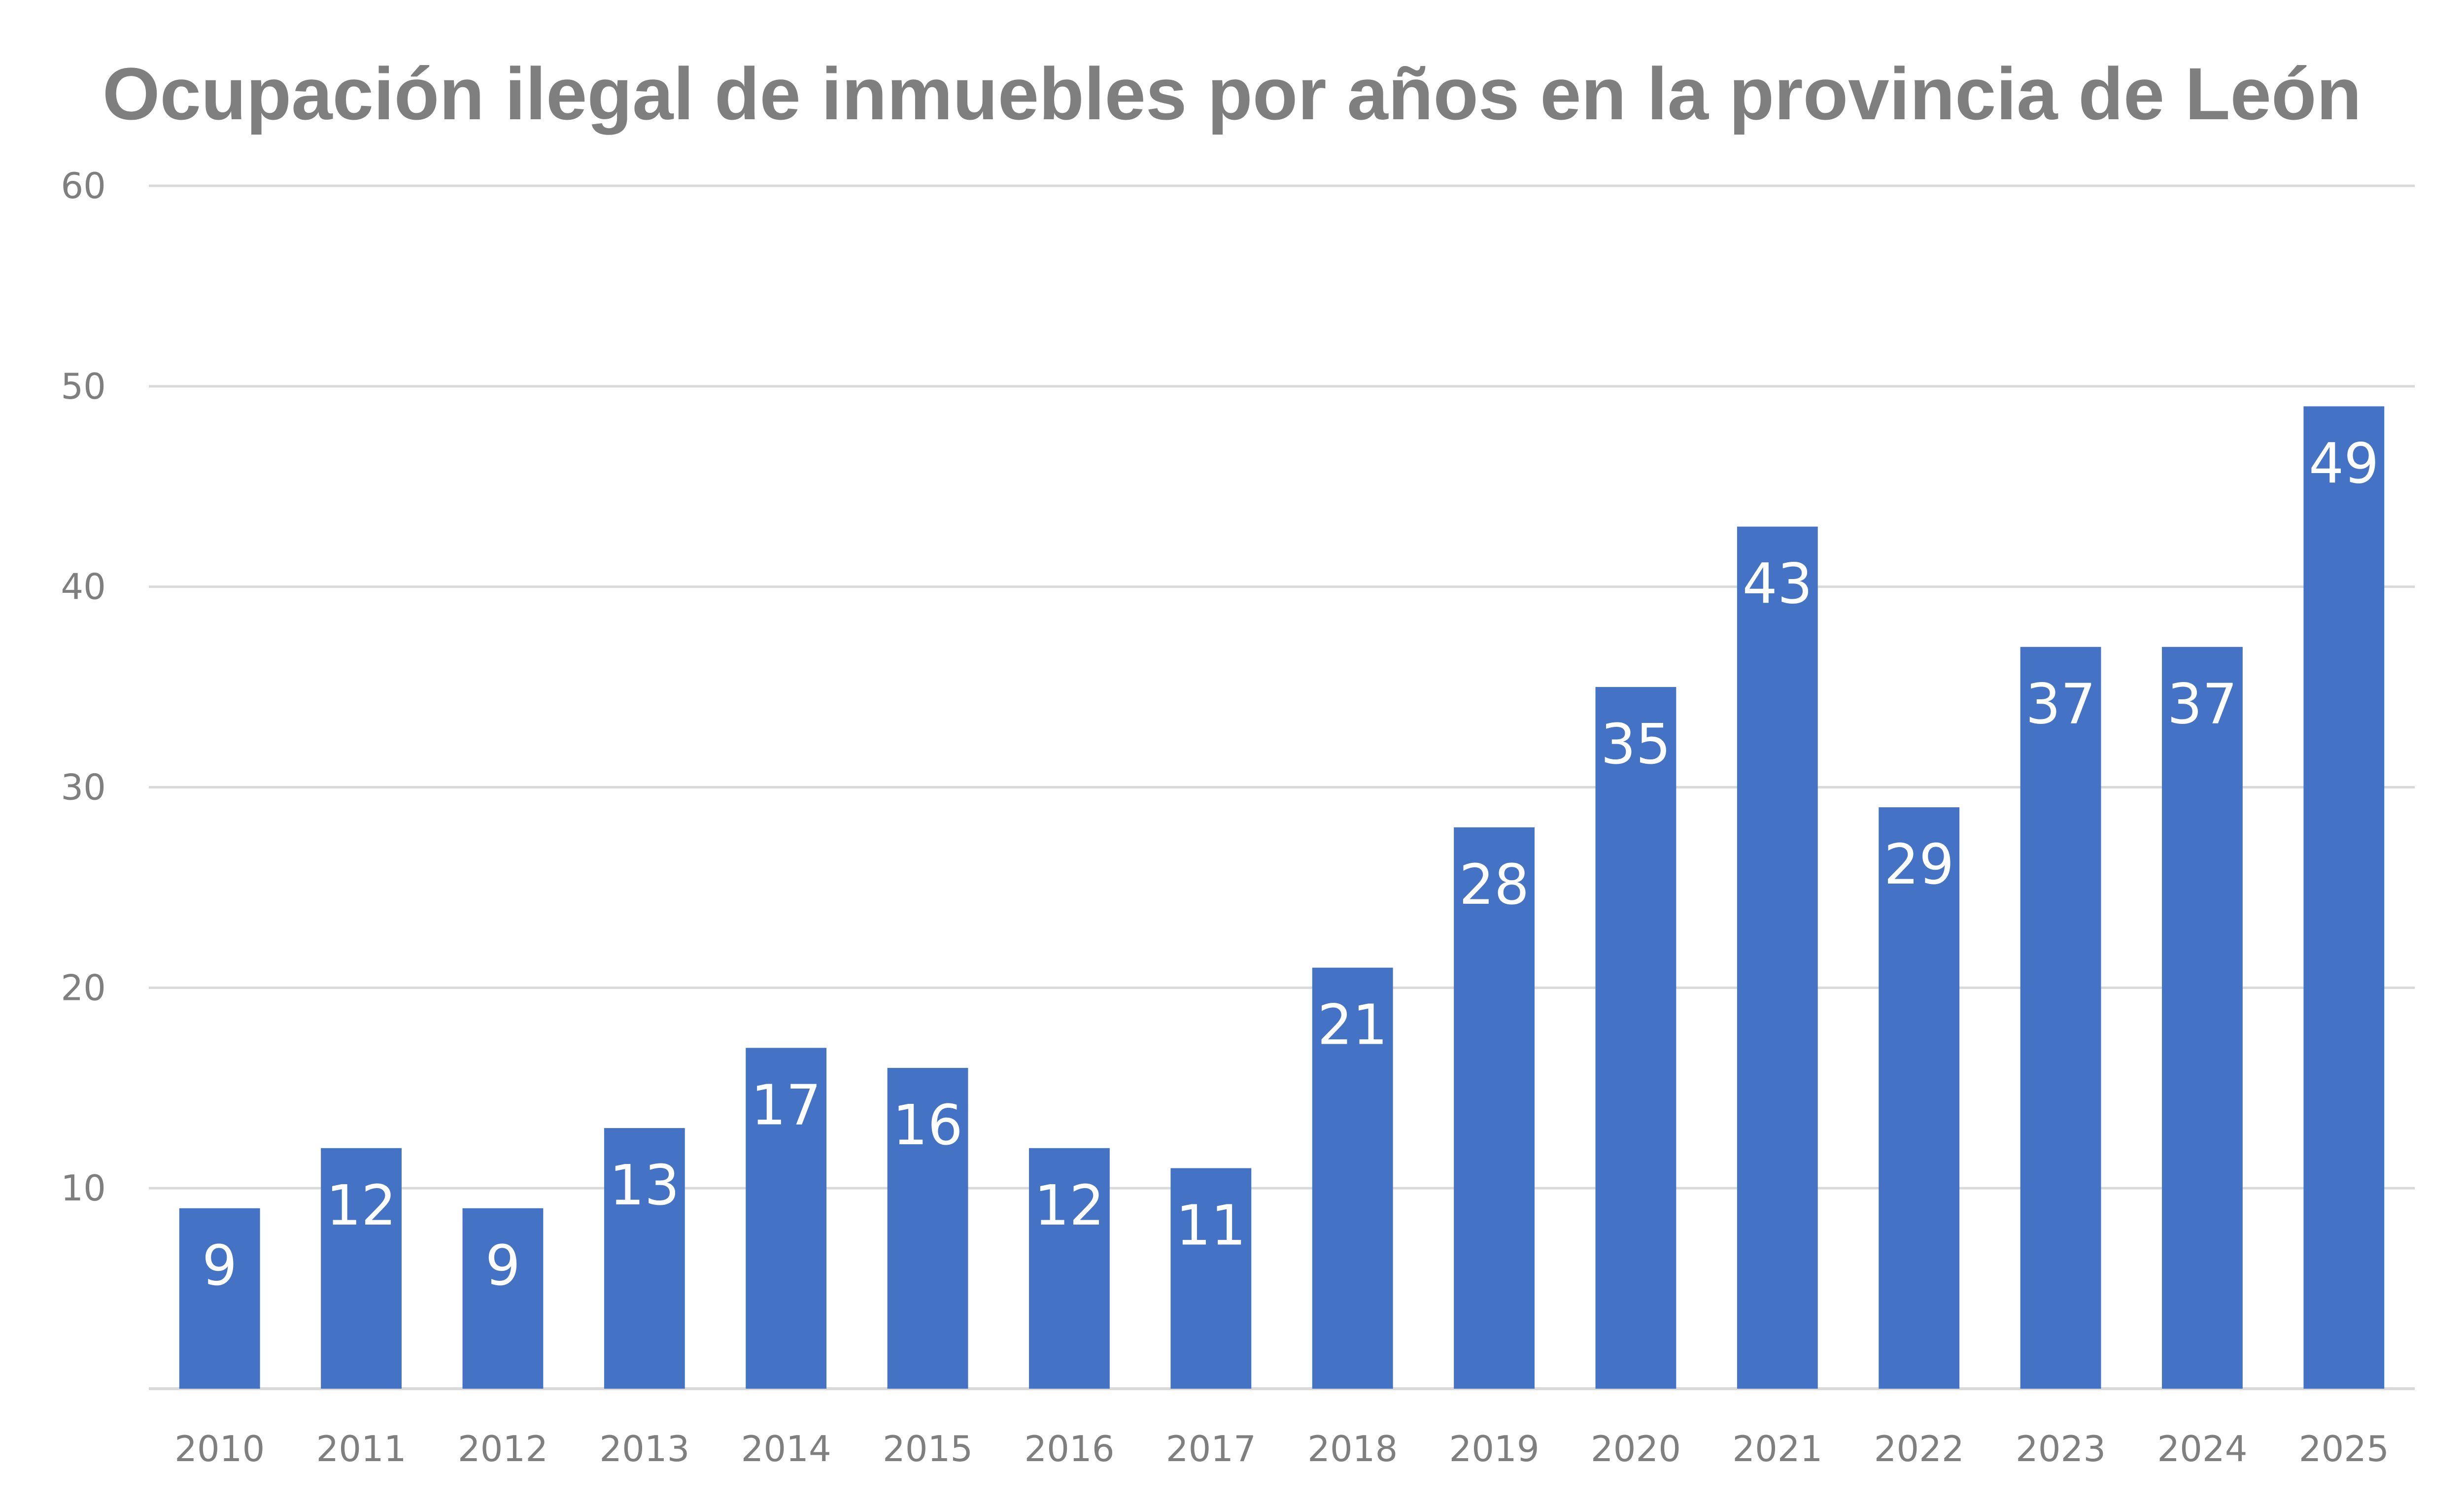  What do you see at coordinates (1778, 584) in the screenshot?
I see `data-label: 43` at bounding box center [1778, 584].